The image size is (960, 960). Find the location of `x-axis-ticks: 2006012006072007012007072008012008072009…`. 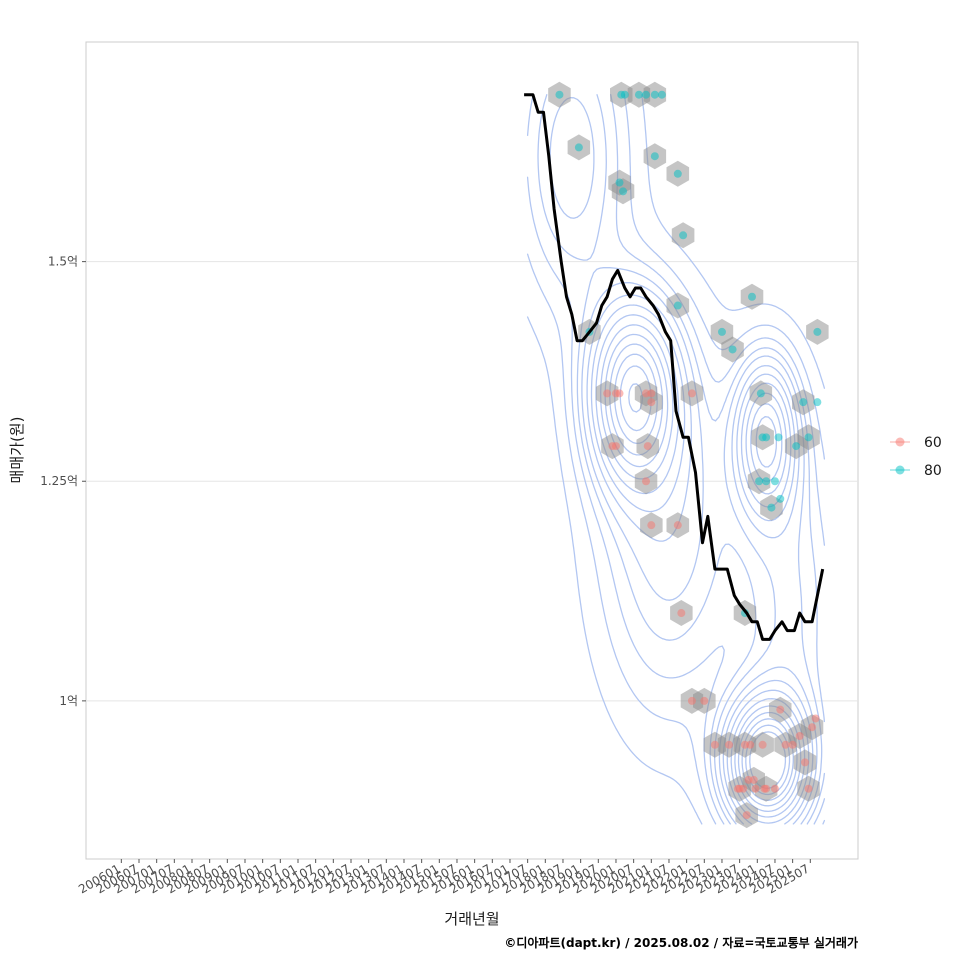

x-axis-ticks: 2006012006072007012007072008012008072009… is located at coordinates (444, 878).